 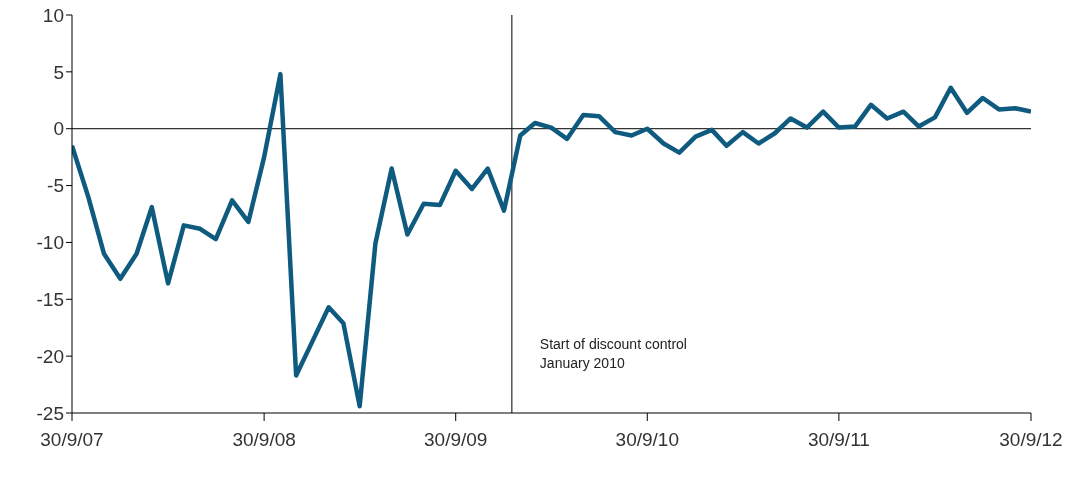 What do you see at coordinates (50, 243) in the screenshot?
I see `y-tick-label: -10` at bounding box center [50, 243].